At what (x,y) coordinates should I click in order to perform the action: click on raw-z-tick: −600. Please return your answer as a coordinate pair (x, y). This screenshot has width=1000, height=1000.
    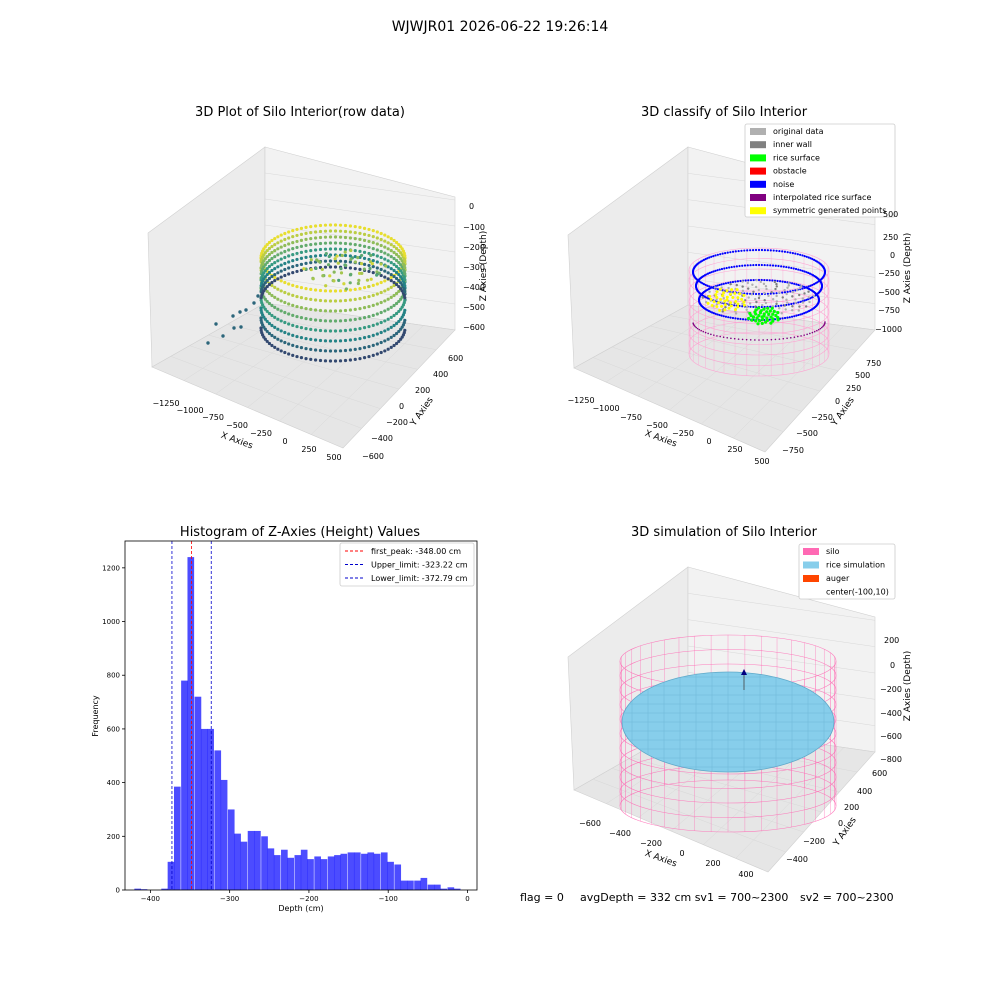
    Looking at the image, I should click on (474, 327).